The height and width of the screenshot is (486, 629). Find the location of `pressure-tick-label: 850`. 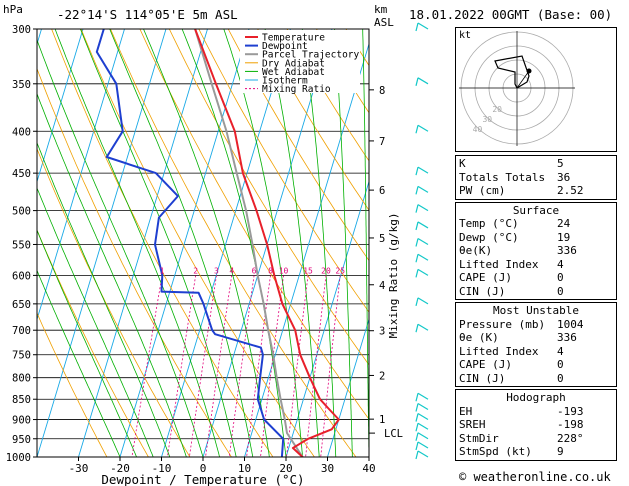

pressure-tick-label: 850 is located at coordinates (21, 400).